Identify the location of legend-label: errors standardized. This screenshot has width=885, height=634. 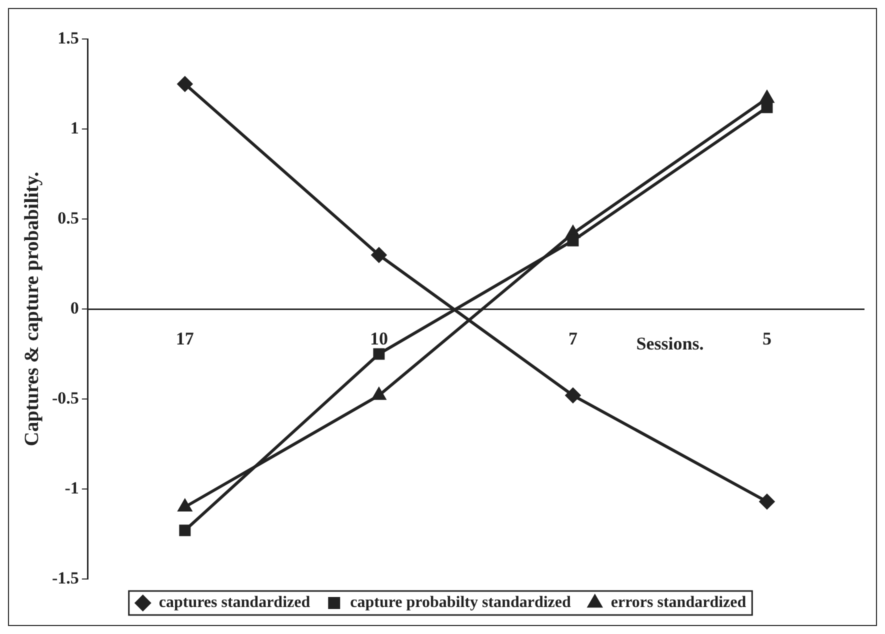
(678, 603).